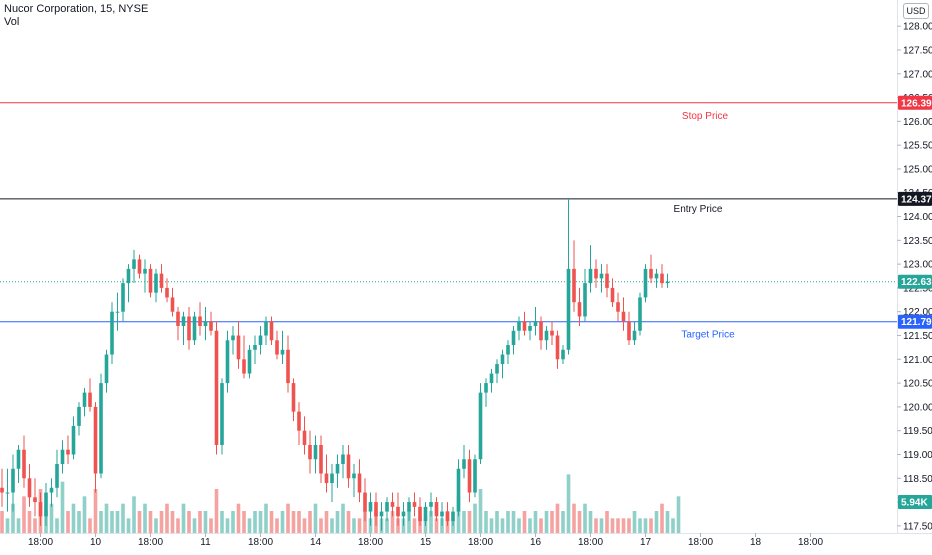 Image resolution: width=932 pixels, height=555 pixels. Describe the element at coordinates (915, 321) in the screenshot. I see `level-price-badge-background` at that location.